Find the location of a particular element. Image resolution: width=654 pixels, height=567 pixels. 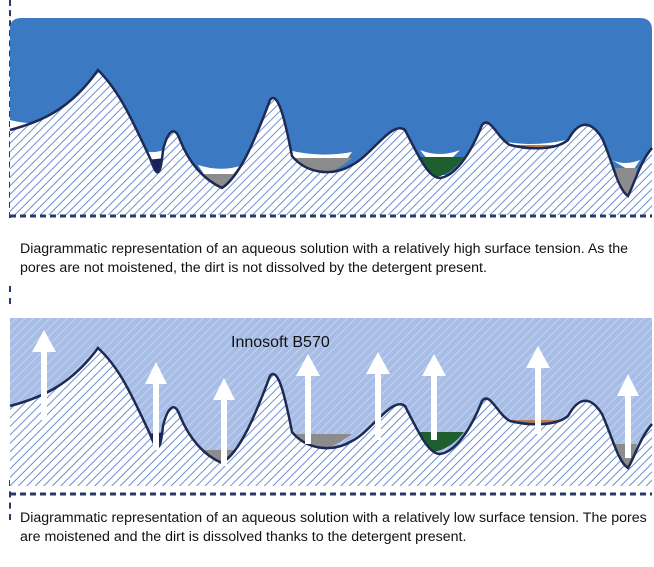

left-dashed-rule-middle is located at coordinates (10, 295).